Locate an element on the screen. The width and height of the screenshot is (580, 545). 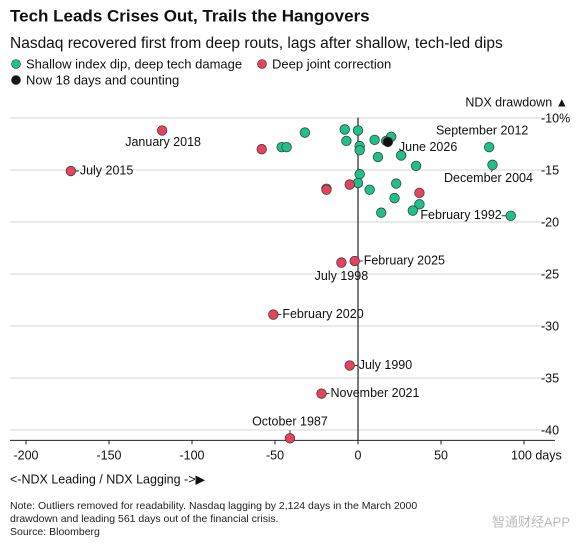
point-label: July 2015 is located at coordinates (107, 170).